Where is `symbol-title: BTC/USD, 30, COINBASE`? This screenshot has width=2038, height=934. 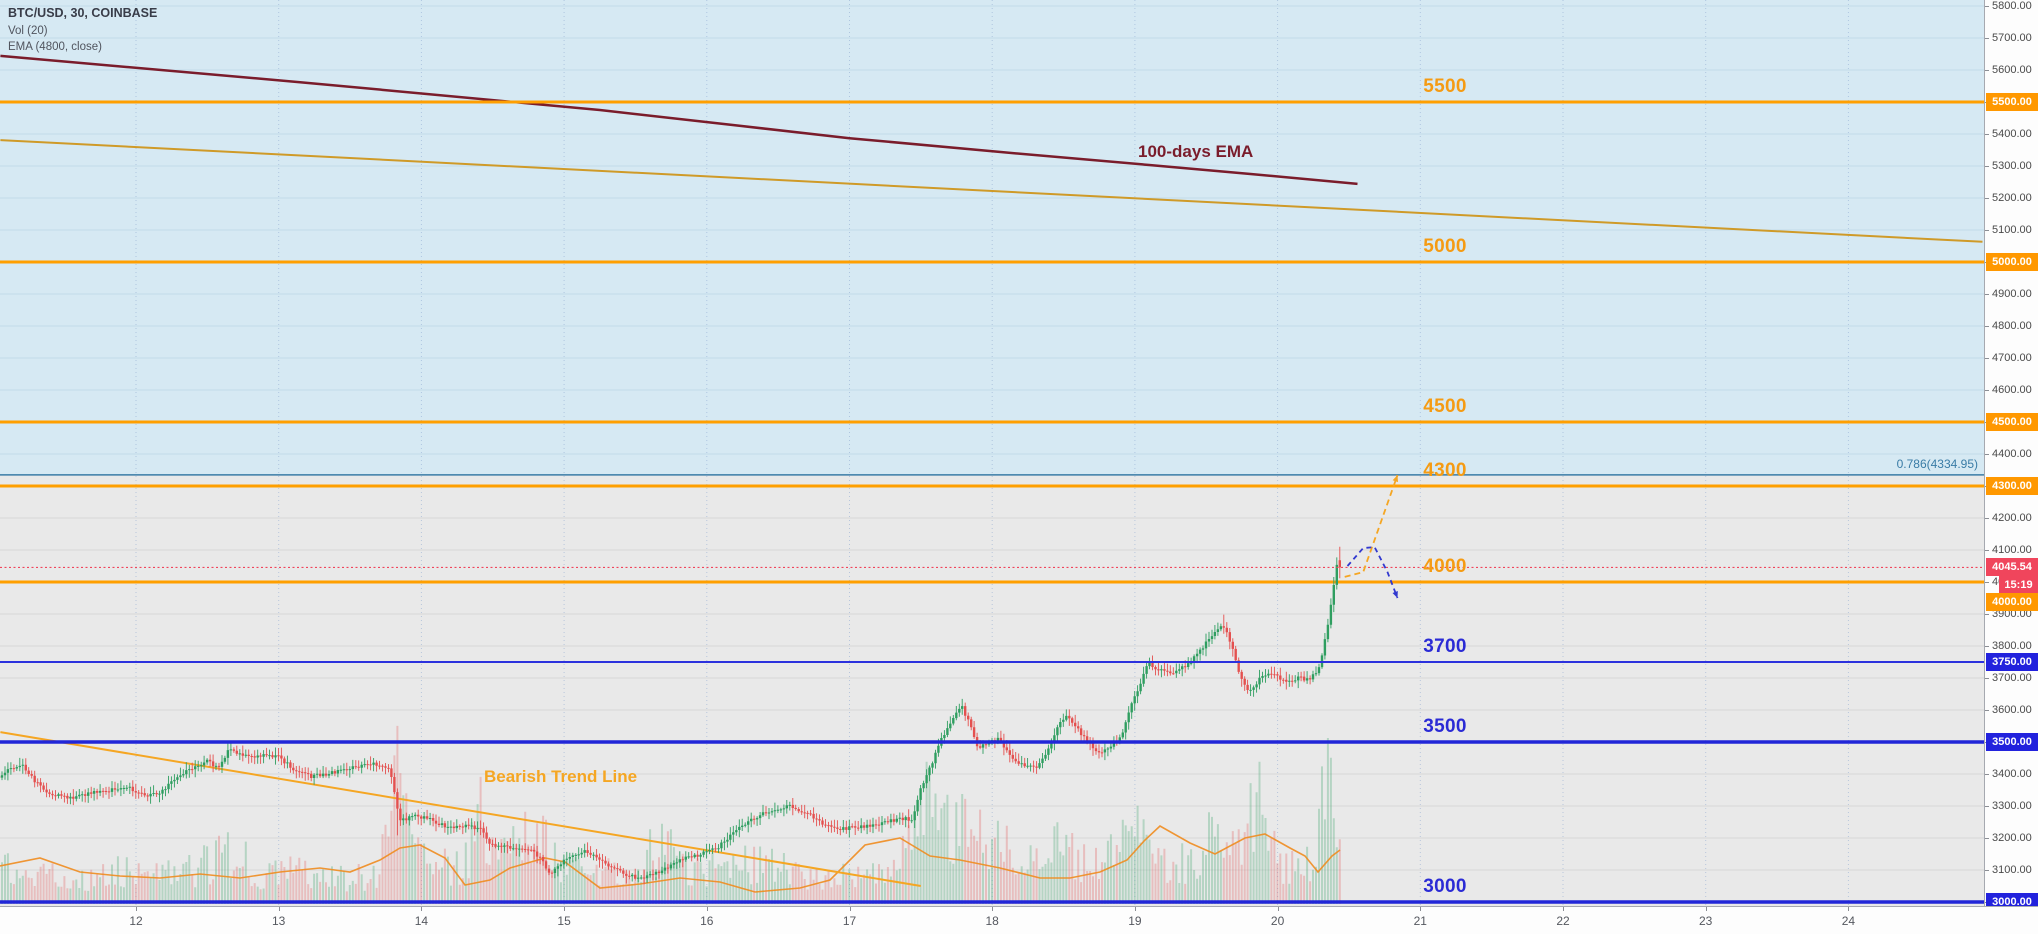
symbol-title: BTC/USD, 30, COINBASE is located at coordinates (83, 13).